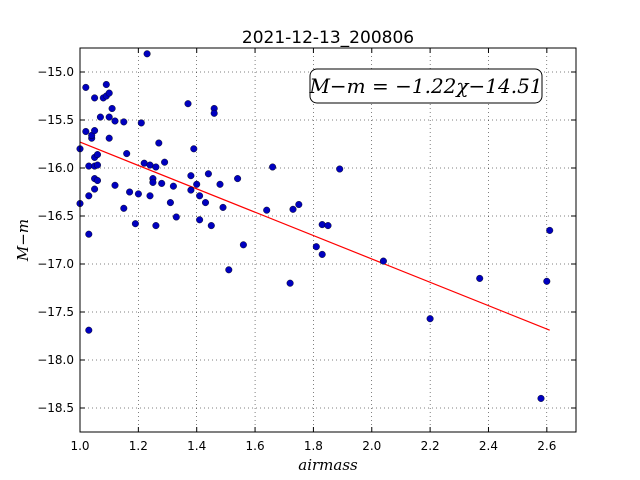 The width and height of the screenshot is (640, 480). I want to click on x-axis-label: airmass, so click(328, 465).